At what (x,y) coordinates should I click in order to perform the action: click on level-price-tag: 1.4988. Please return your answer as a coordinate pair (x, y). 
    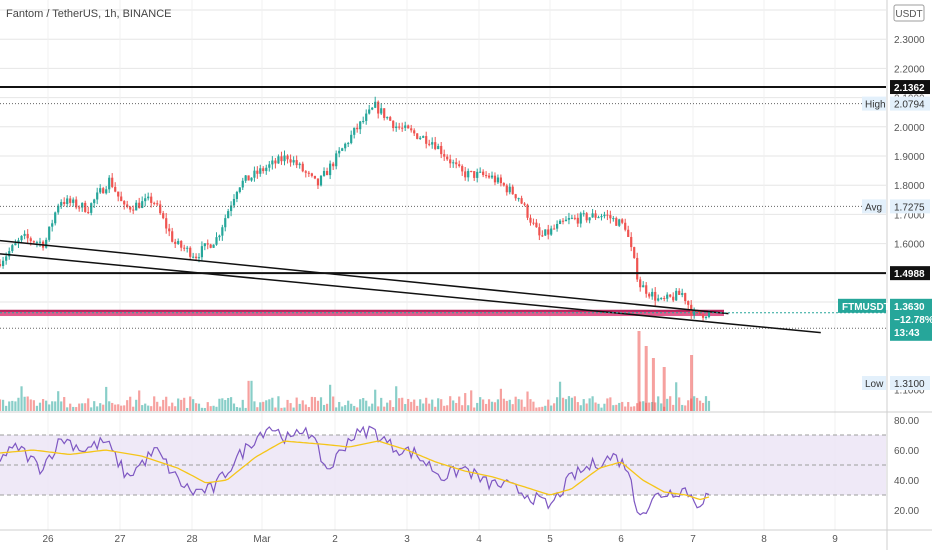
    Looking at the image, I should click on (910, 273).